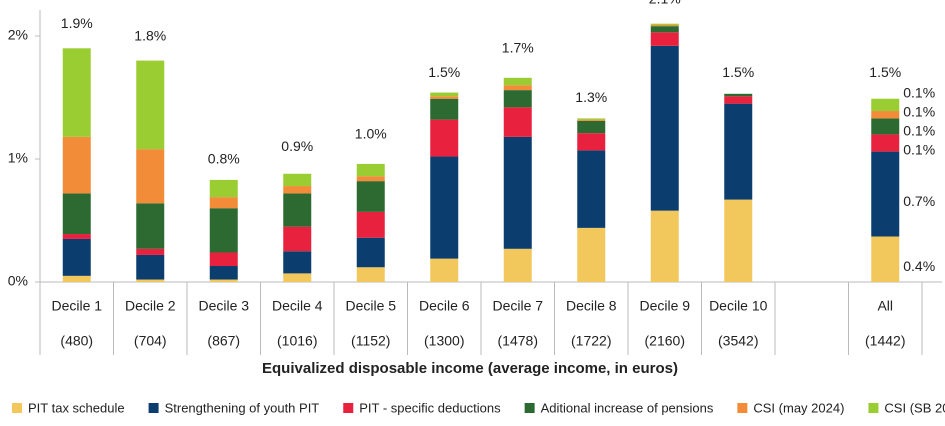 This screenshot has height=426, width=945. Describe the element at coordinates (223, 341) in the screenshot. I see `x-tick-sublabel: (867)` at that location.